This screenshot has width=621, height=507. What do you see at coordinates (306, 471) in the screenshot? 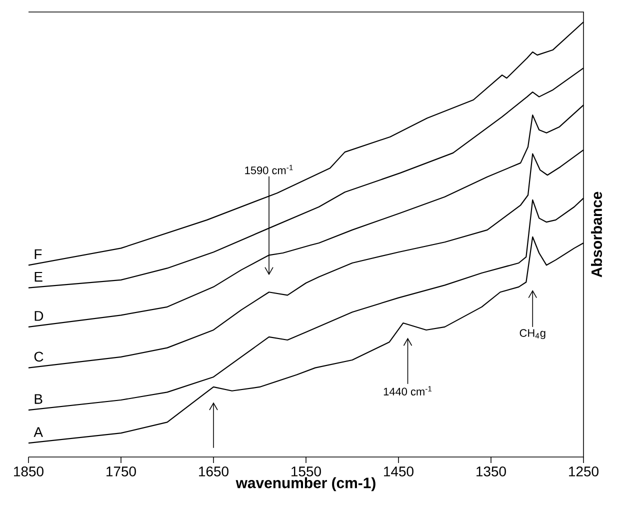
I see `x-tick-label: 1550` at bounding box center [306, 471].